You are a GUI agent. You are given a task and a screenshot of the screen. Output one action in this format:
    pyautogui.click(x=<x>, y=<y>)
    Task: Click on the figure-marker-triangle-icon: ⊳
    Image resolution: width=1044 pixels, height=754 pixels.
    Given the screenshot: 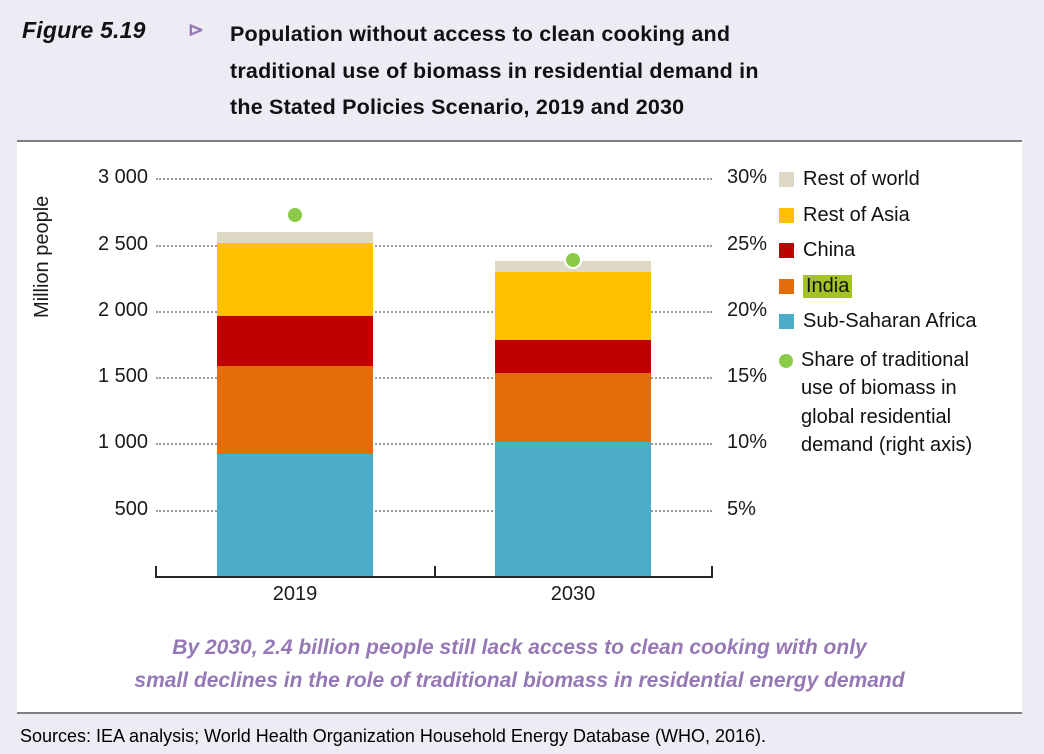 What is the action you would take?
    pyautogui.click(x=196, y=30)
    